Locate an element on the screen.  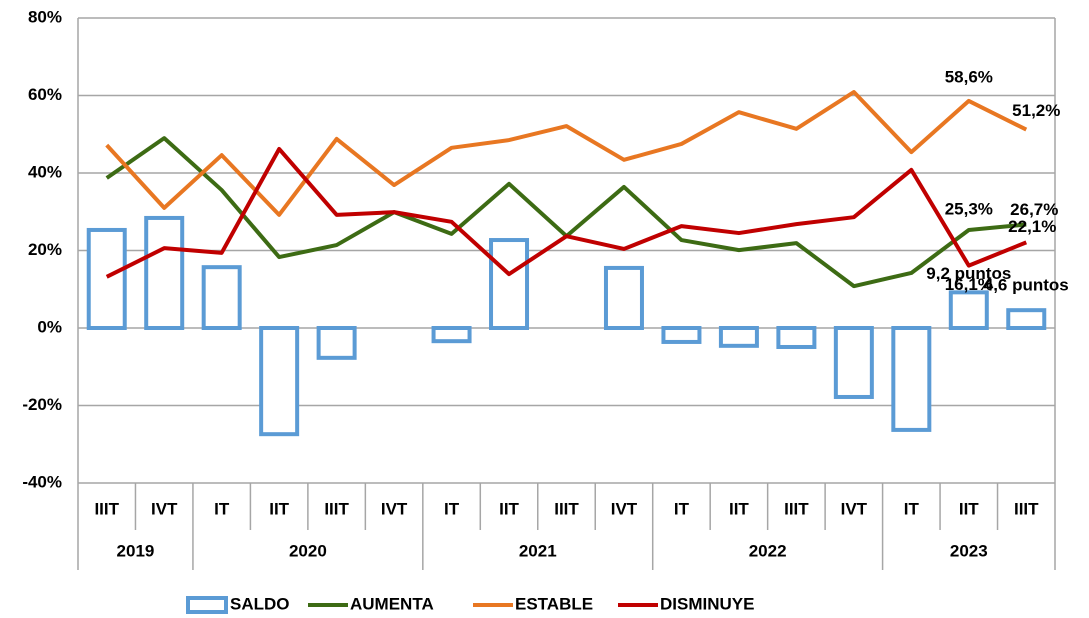
legend-label: ESTABLE is located at coordinates (554, 603).